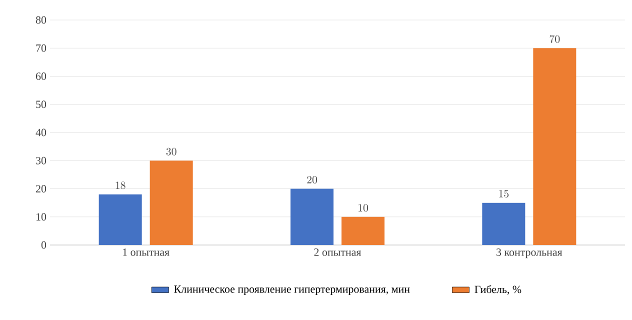 This screenshot has height=320, width=632. I want to click on y-tick-label: 40, so click(41, 132).